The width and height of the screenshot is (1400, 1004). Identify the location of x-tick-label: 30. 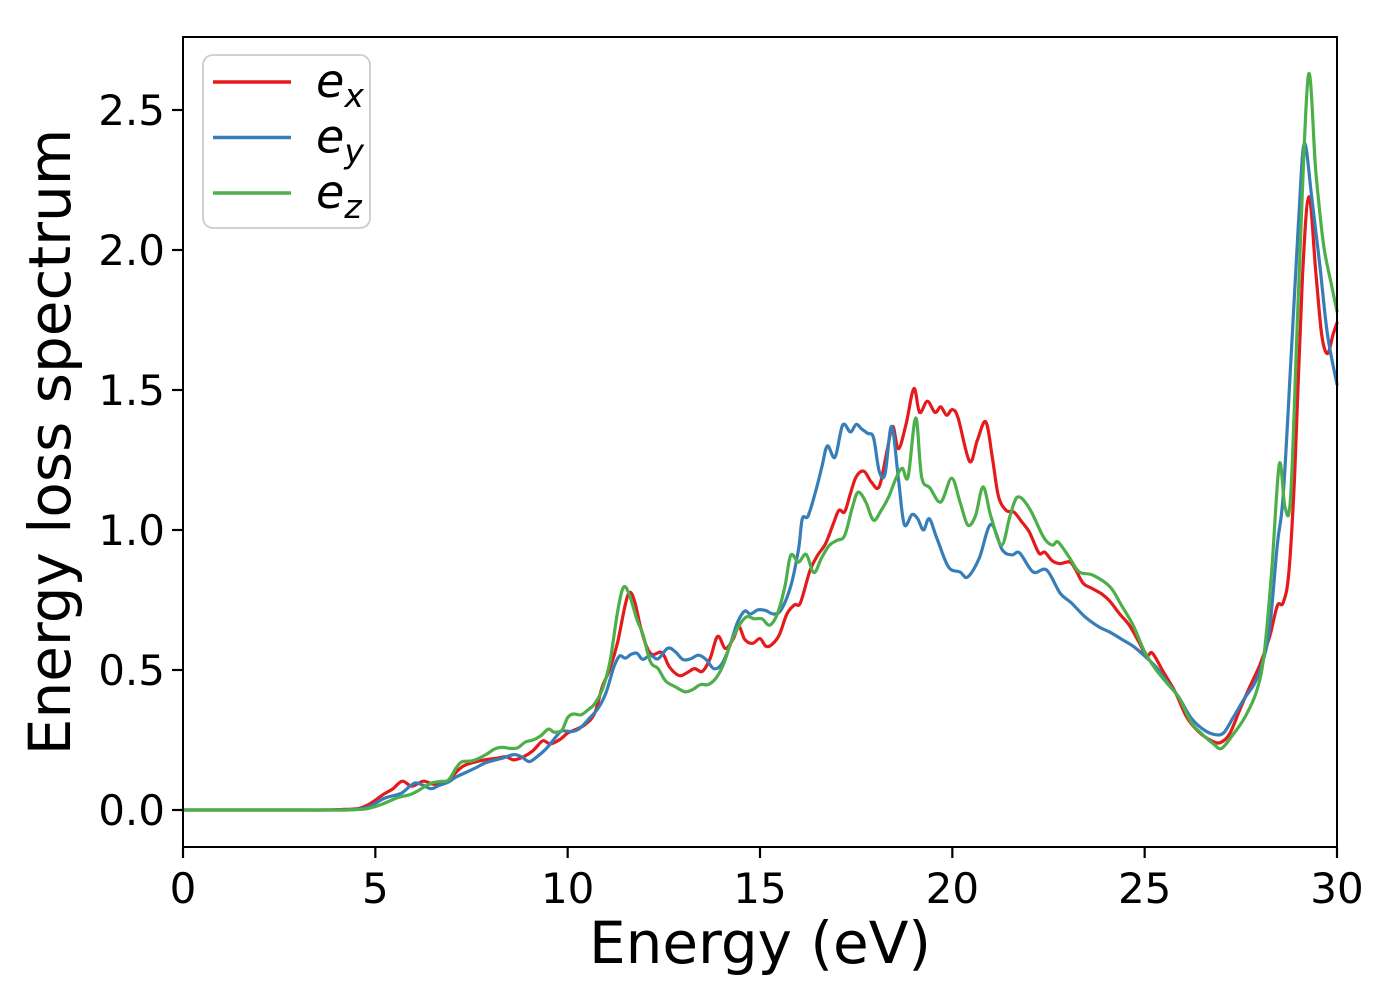
(1336, 888).